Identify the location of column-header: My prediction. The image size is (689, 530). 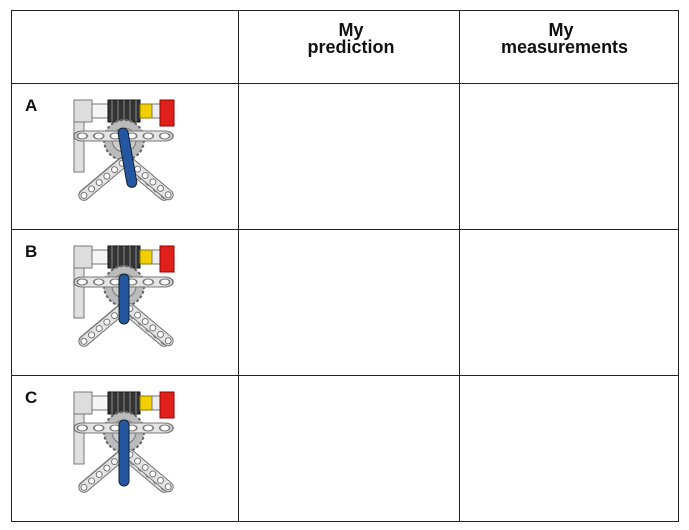
(351, 38).